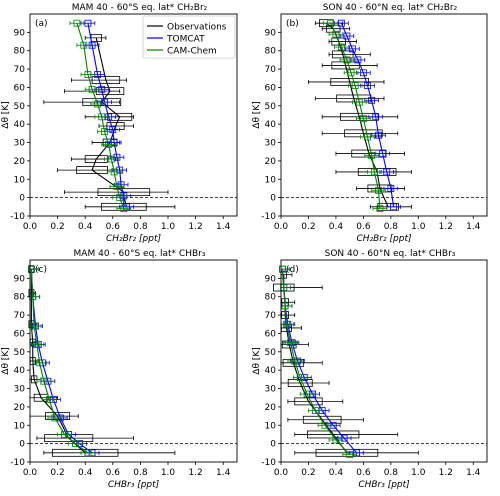 The image size is (500, 496). Describe the element at coordinates (197, 28) in the screenshot. I see `legend-label: Observations` at that location.